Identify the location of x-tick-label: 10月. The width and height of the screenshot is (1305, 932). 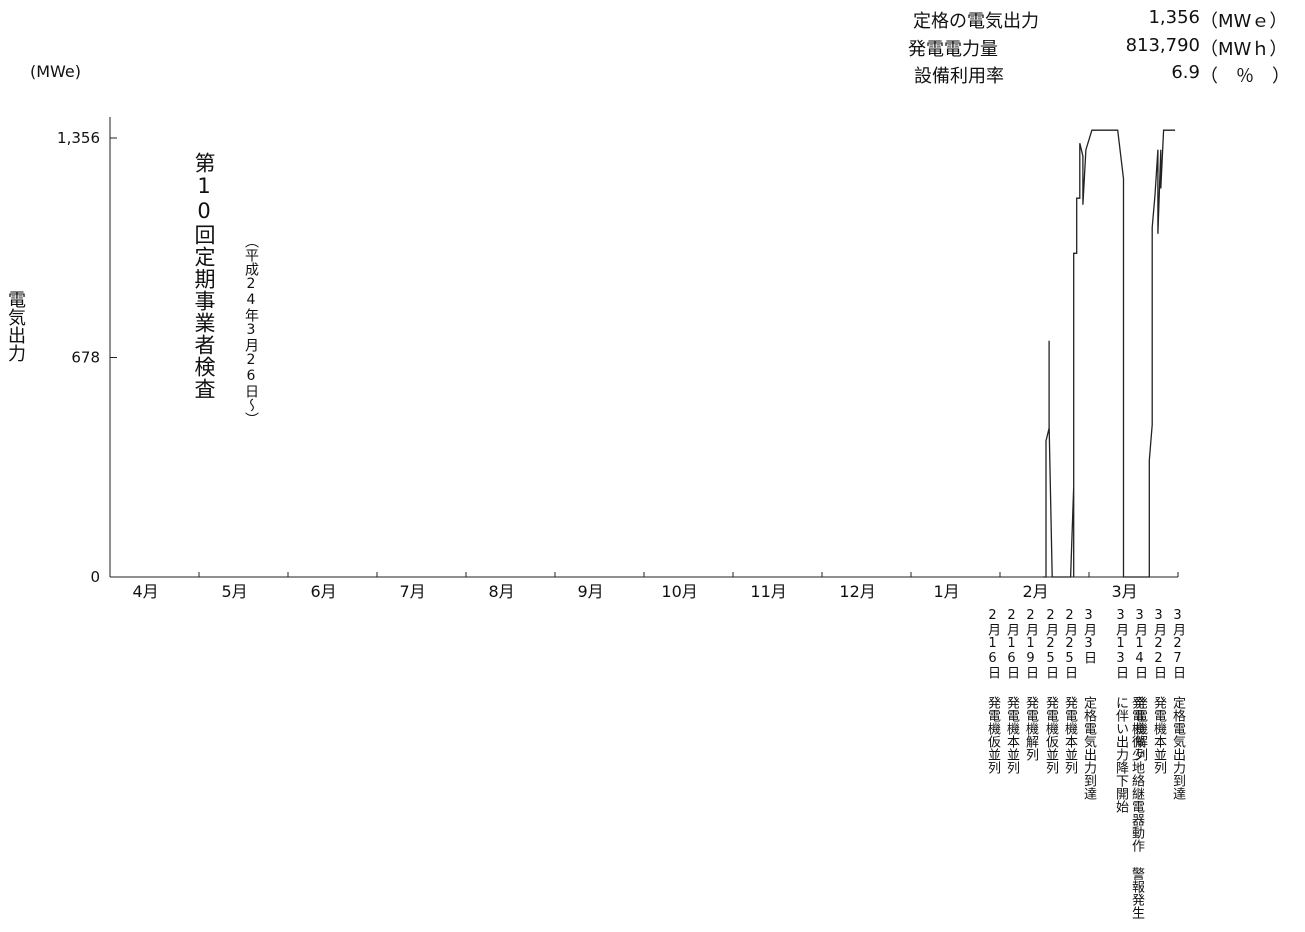
(679, 591).